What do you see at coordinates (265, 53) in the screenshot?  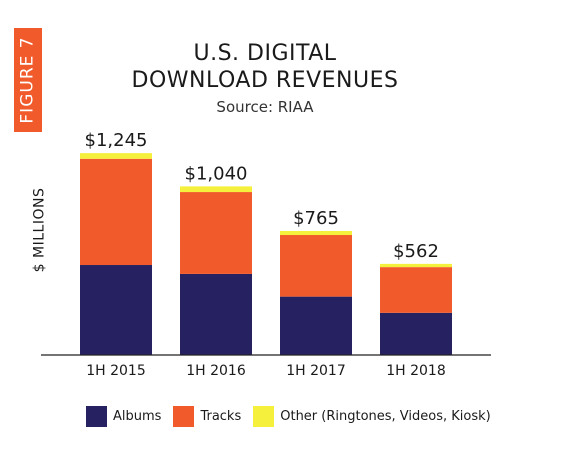 I see `chart-title-line-1: U.S. DIGITAL` at bounding box center [265, 53].